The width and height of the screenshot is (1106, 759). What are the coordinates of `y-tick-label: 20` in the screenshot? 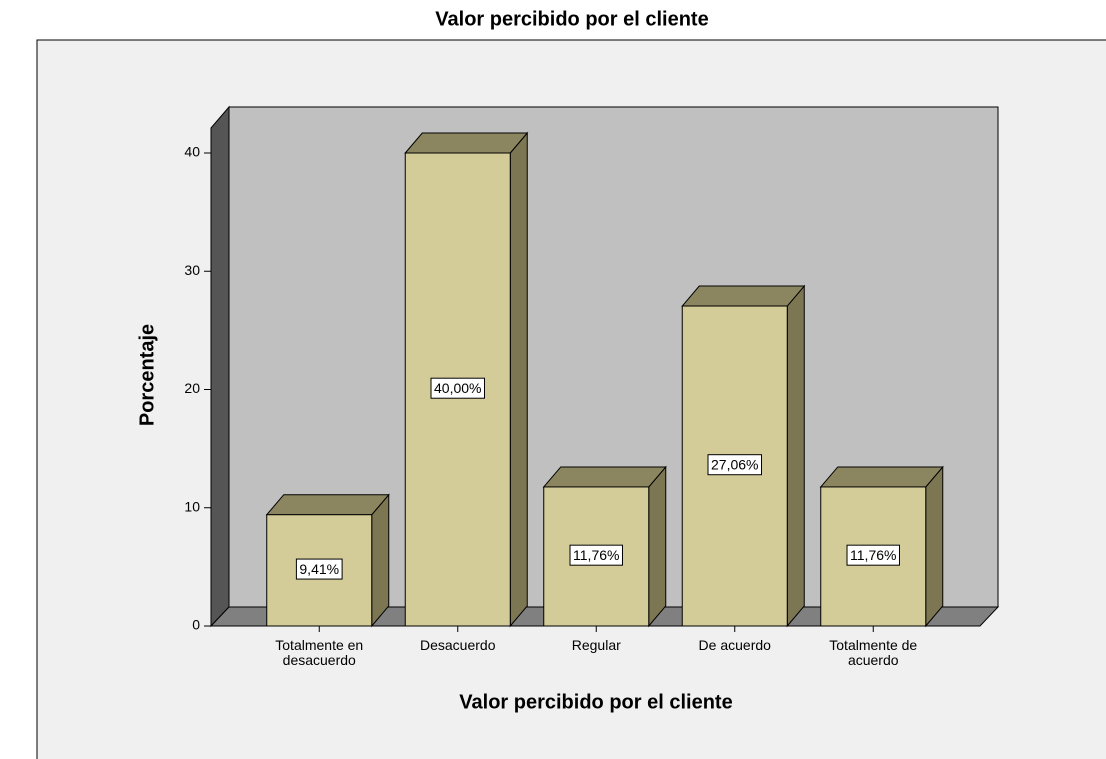 It's located at (192, 388).